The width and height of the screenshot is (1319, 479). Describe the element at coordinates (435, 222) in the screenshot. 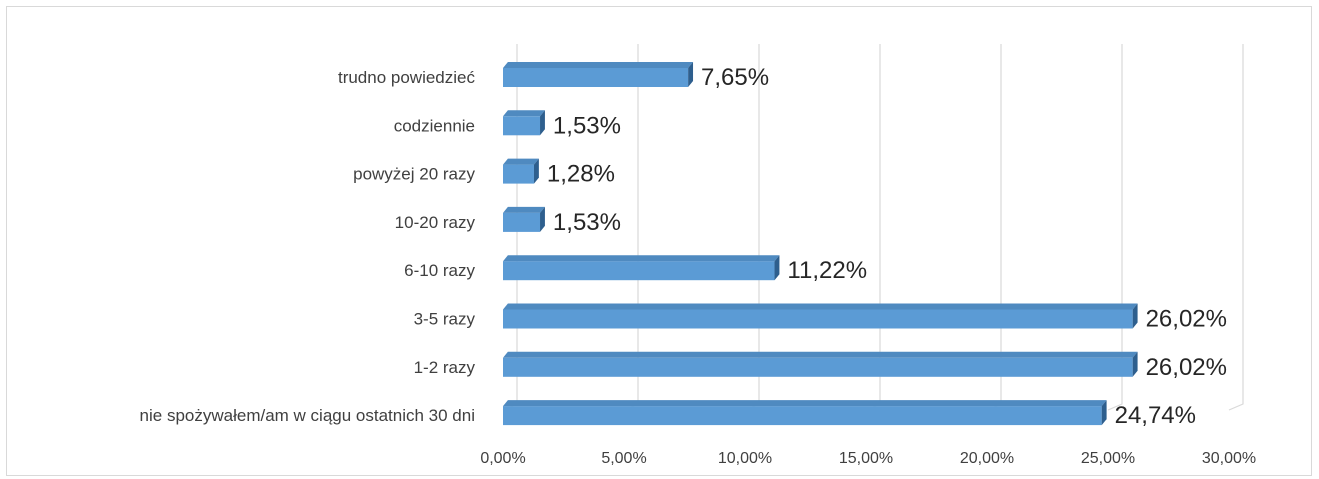

I see `category-label: 10-20 razy` at that location.